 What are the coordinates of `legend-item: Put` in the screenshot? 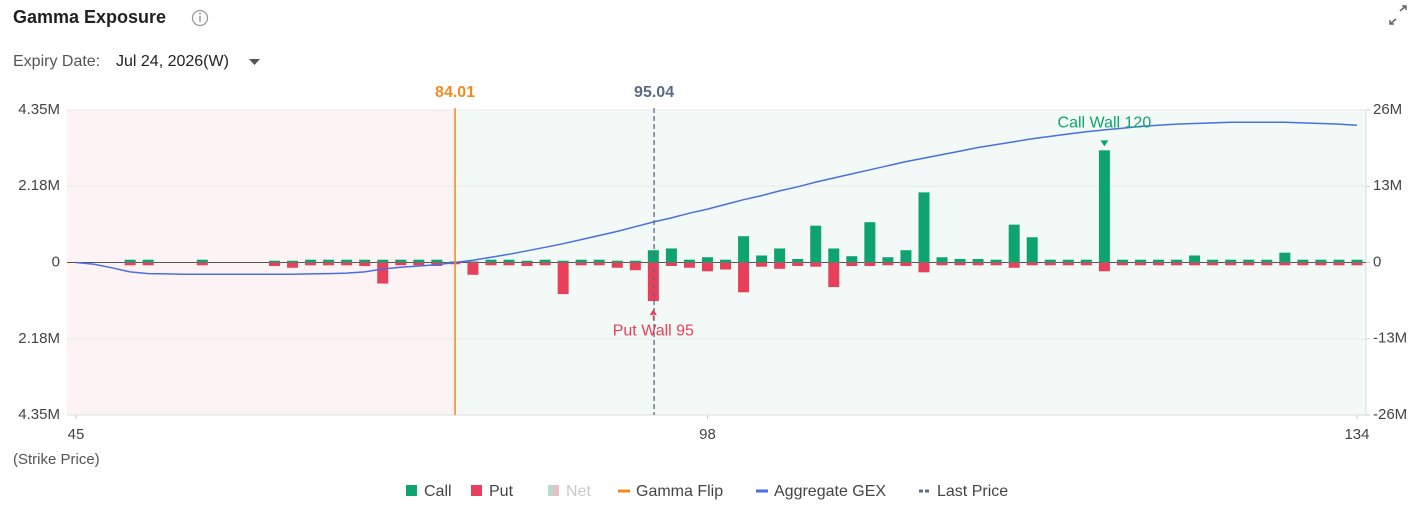 It's located at (492, 491).